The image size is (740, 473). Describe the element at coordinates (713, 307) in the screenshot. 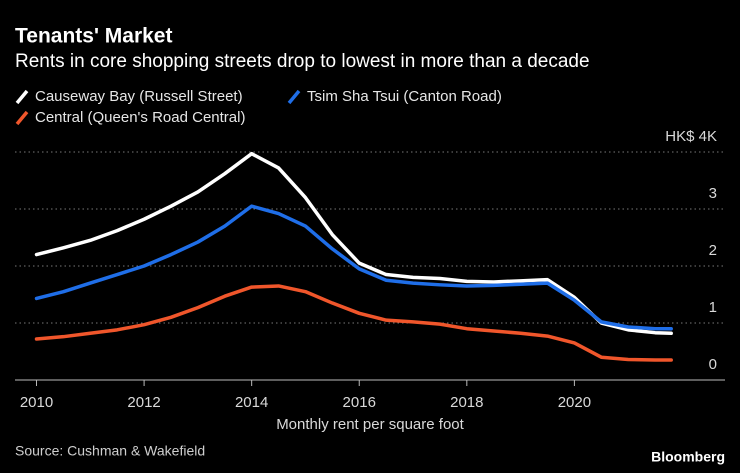

I see `y-tick-label: 1` at that location.